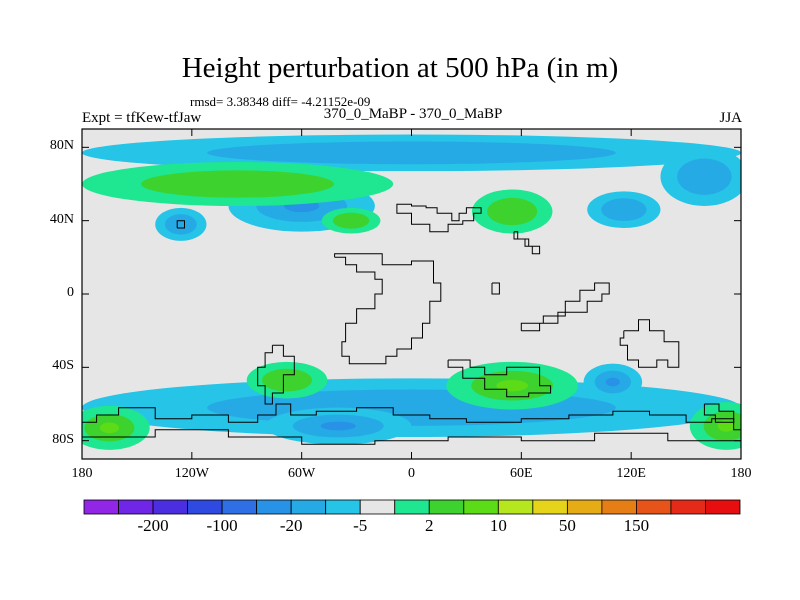 This screenshot has height=600, width=800. Describe the element at coordinates (498, 525) in the screenshot. I see `colorbar-label: 10` at that location.